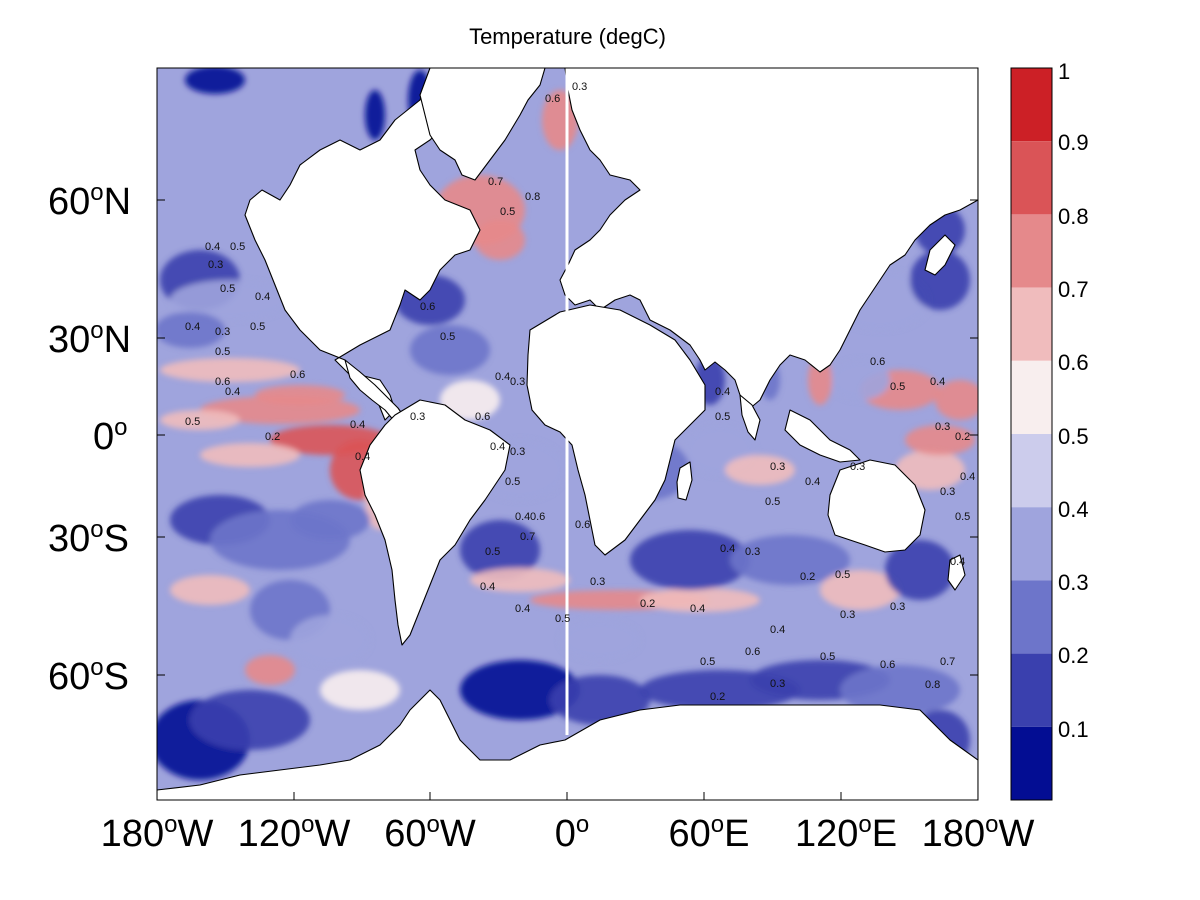 This screenshot has height=900, width=1200. I want to click on y-tick-label: 0o, so click(110, 436).